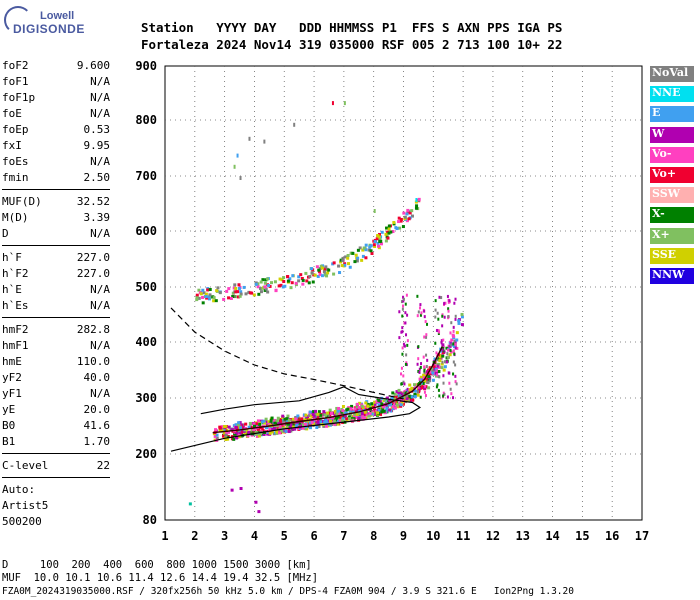  I want to click on param-row-ye: yE 20.0, so click(56, 410).